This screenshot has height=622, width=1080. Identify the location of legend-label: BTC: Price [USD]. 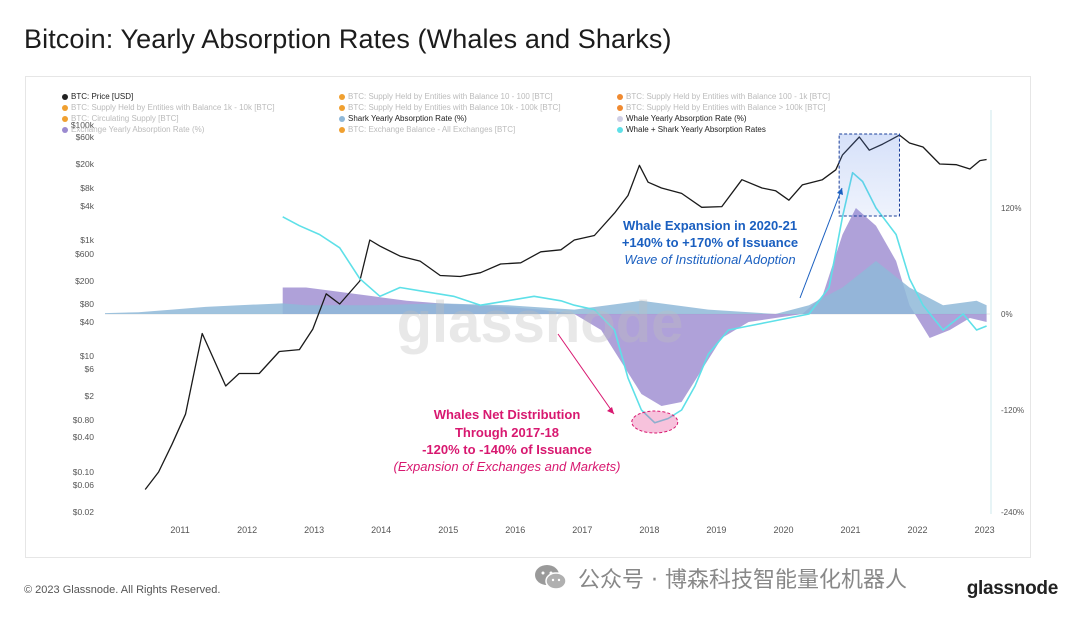
(102, 96).